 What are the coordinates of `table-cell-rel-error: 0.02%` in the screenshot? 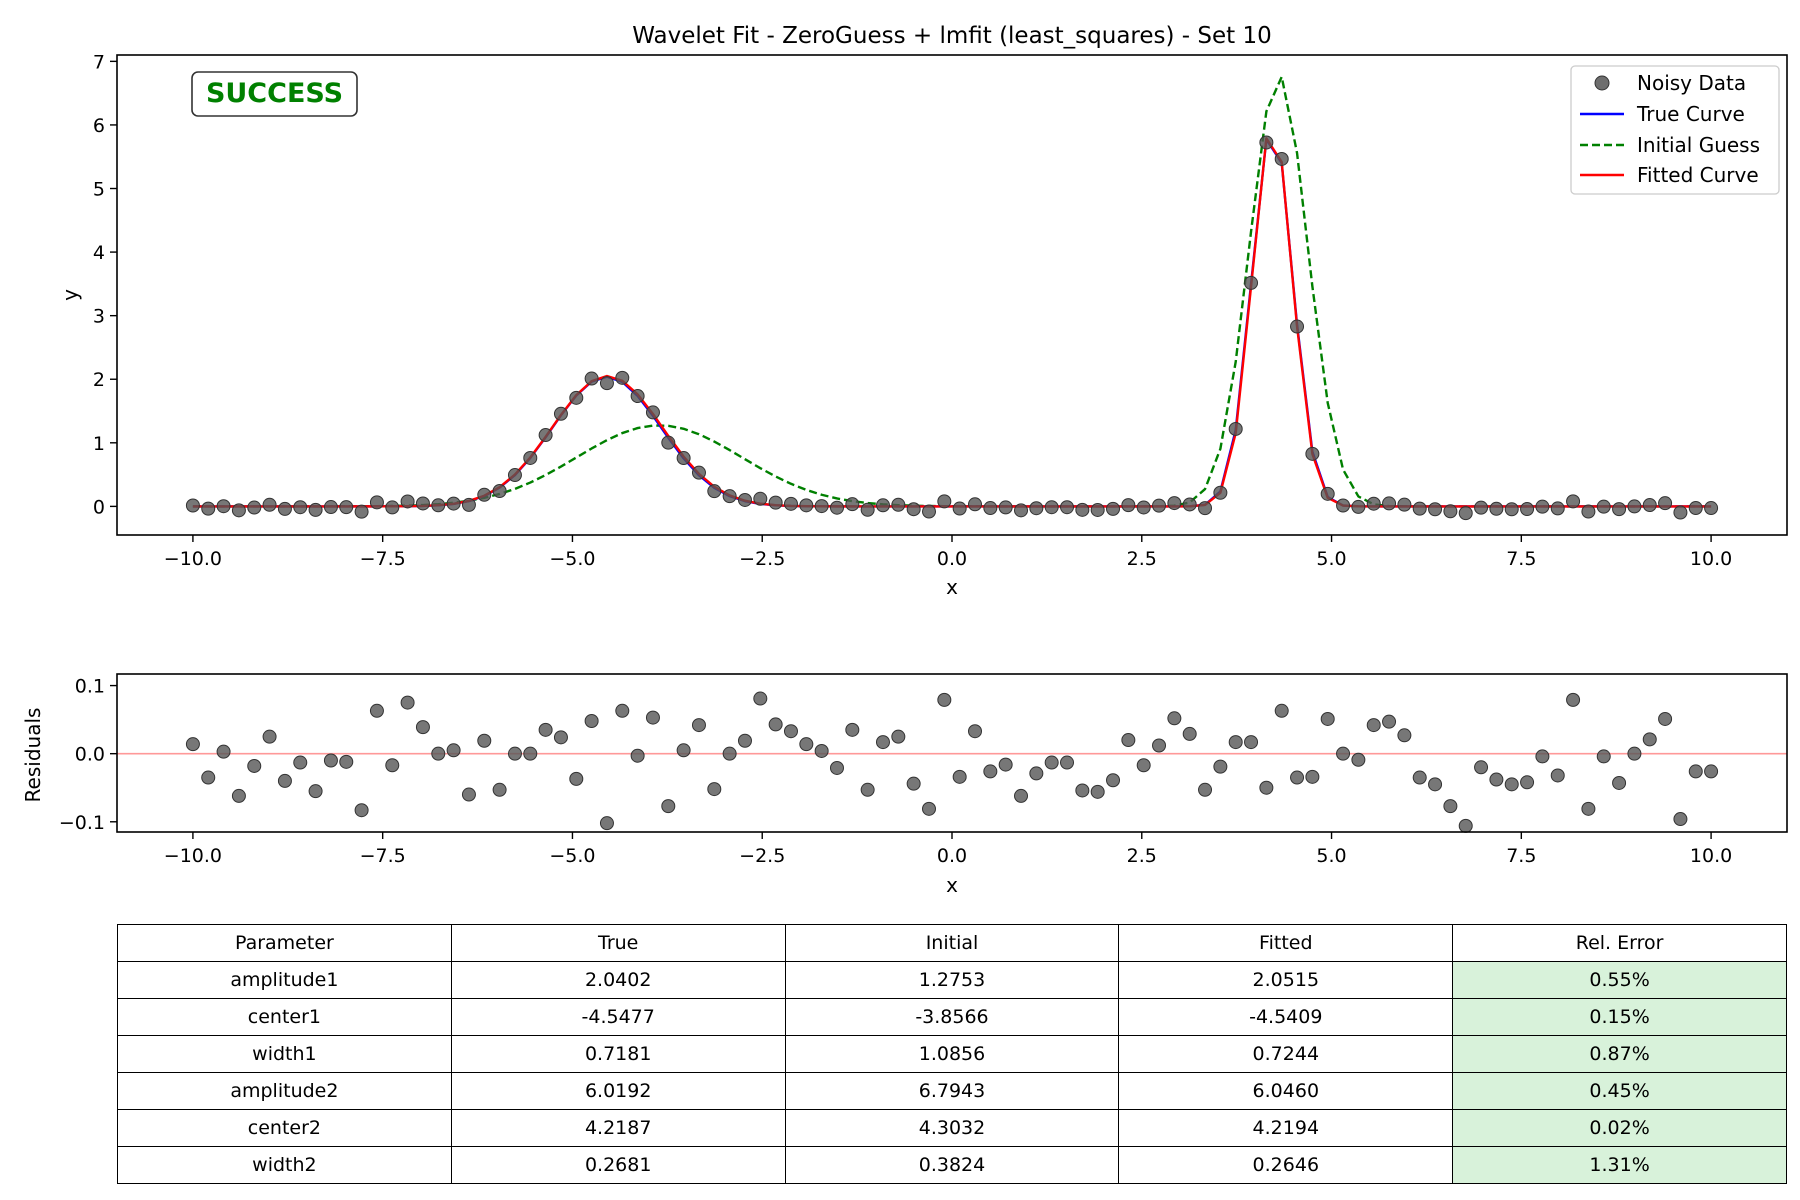 It's located at (1619, 1128).